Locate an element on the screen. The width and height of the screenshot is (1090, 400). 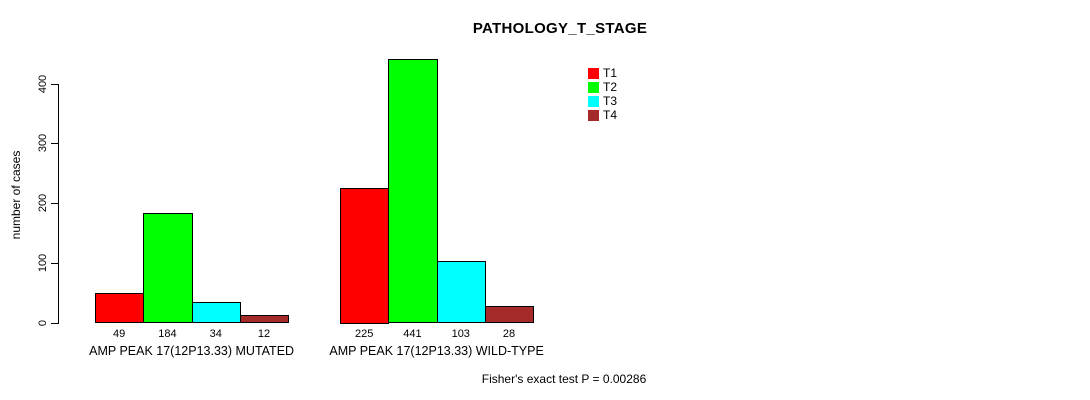
legend-swatch-t2 is located at coordinates (593, 87).